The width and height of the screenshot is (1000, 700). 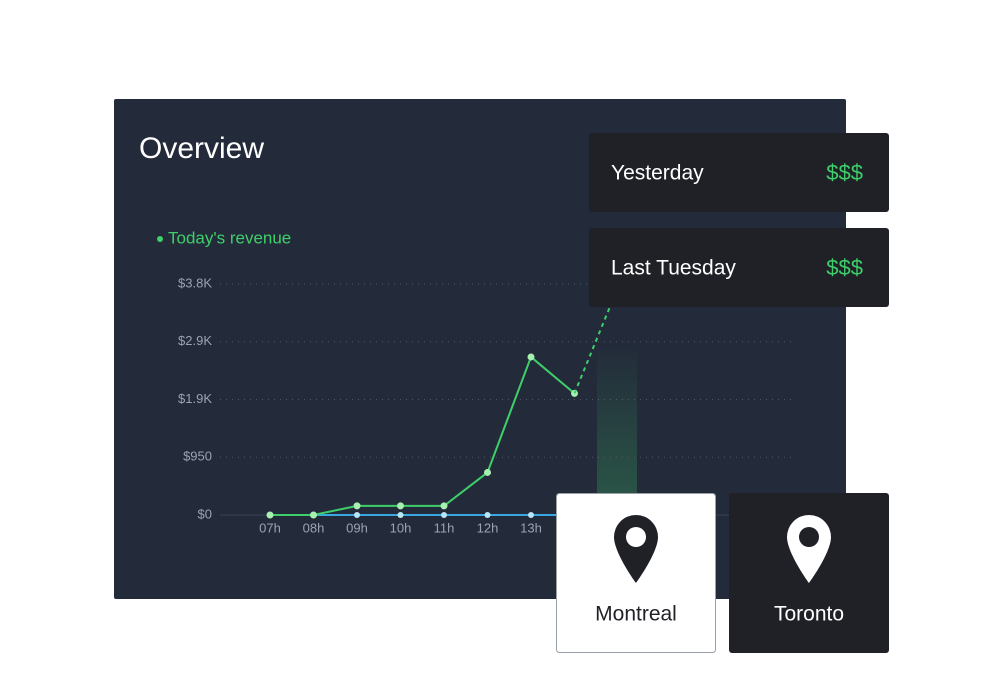 What do you see at coordinates (197, 456) in the screenshot?
I see `y-tick-label: $950` at bounding box center [197, 456].